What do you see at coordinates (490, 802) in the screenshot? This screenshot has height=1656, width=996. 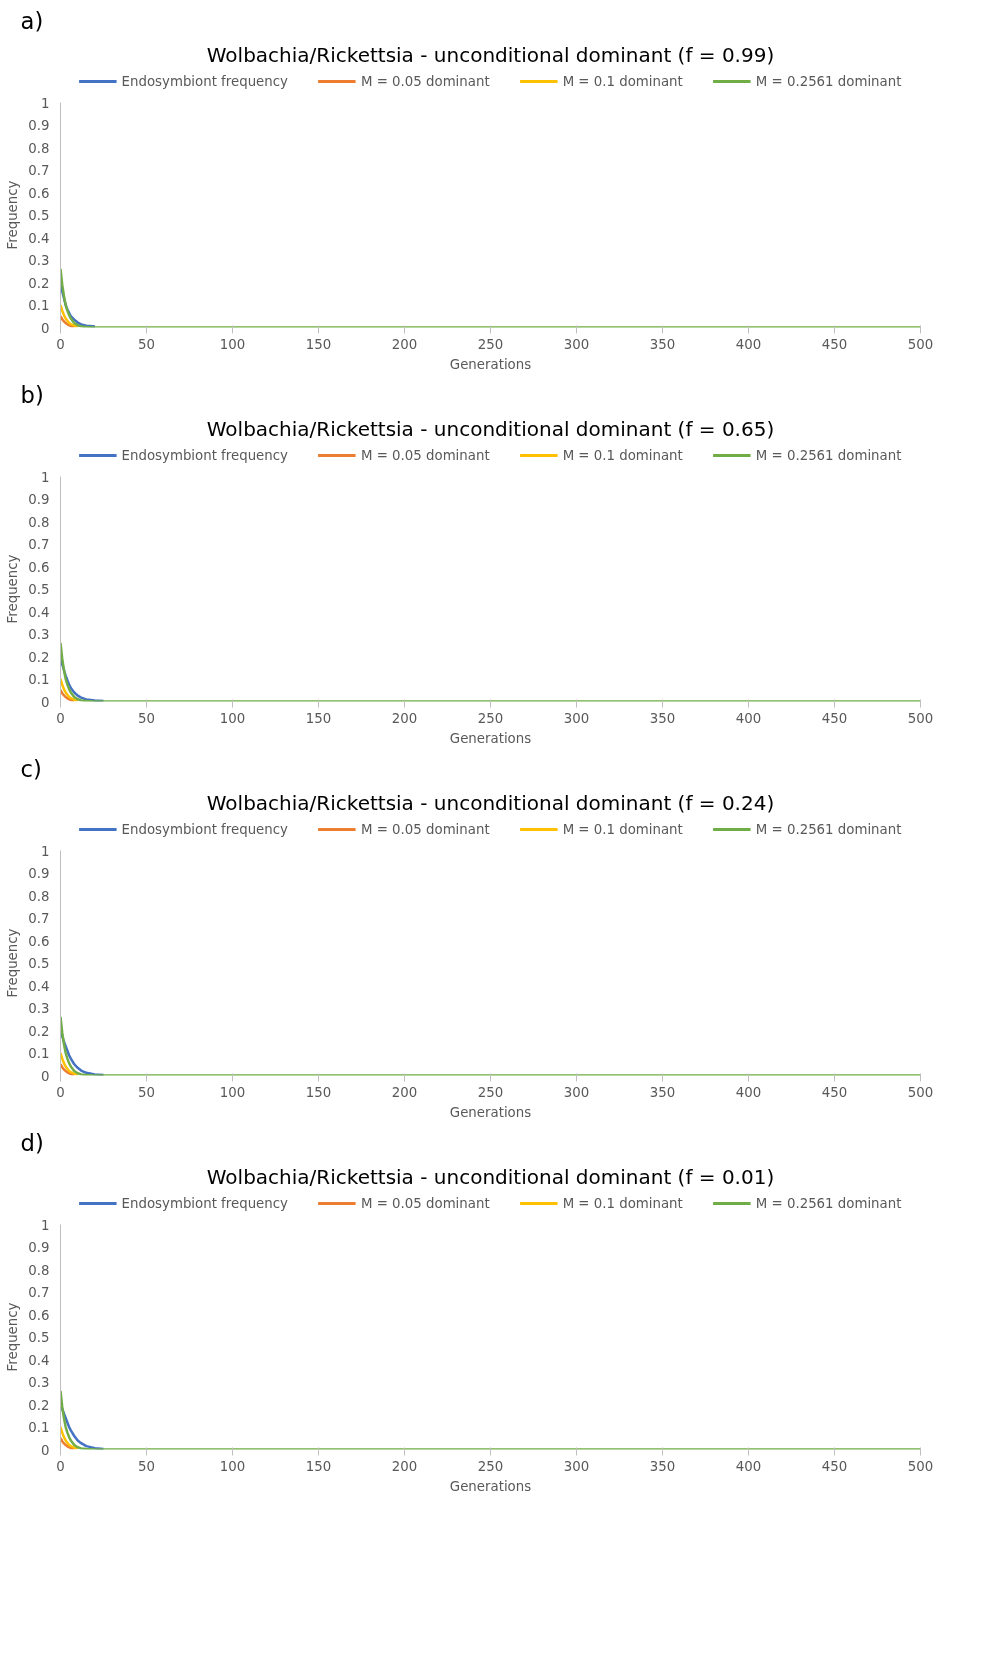 I see `chart-title: Wolbachia/Rickettsia - unconditional dominant (f = 0.24)` at bounding box center [490, 802].